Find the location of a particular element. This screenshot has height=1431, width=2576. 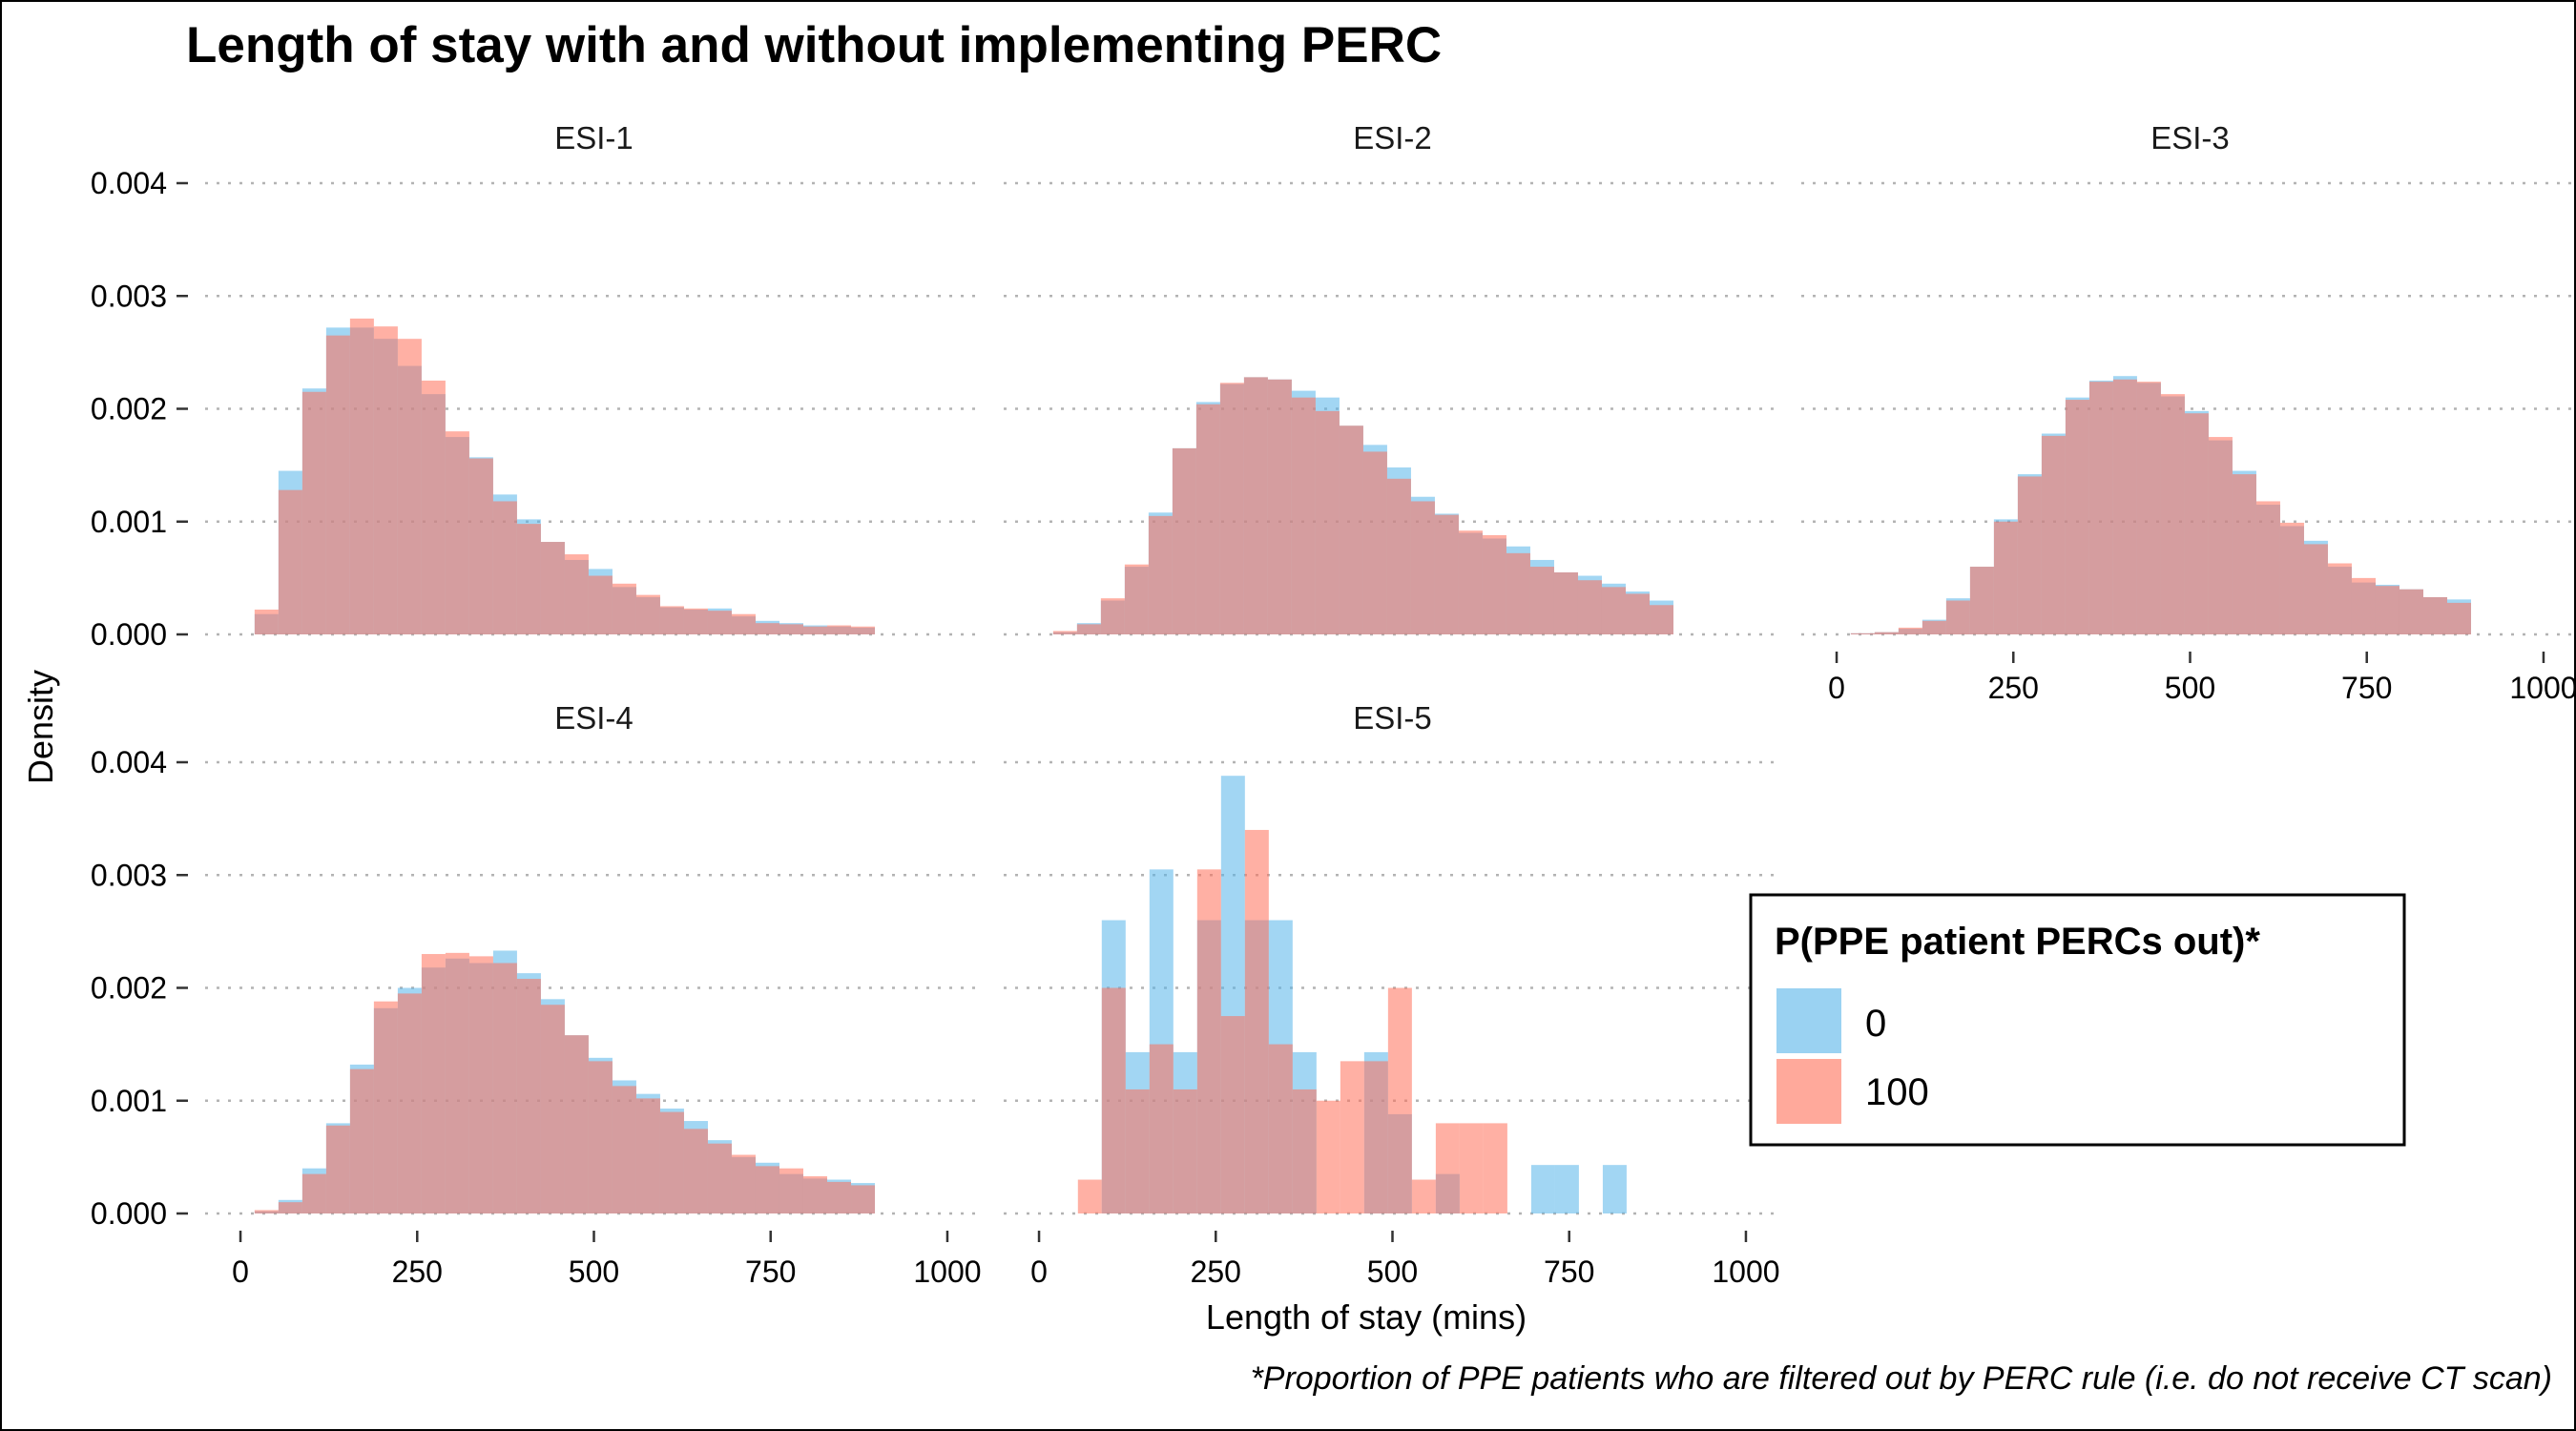

panel-esi-3: ESI-3 0 250 500 750 1000 is located at coordinates (2188, 412).